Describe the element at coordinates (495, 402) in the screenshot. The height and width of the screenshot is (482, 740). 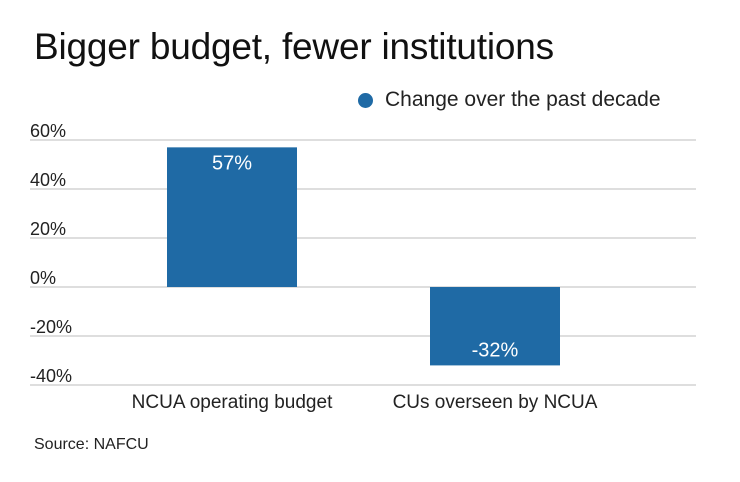
I see `x-category-label: CUs overseen by NCUA` at that location.